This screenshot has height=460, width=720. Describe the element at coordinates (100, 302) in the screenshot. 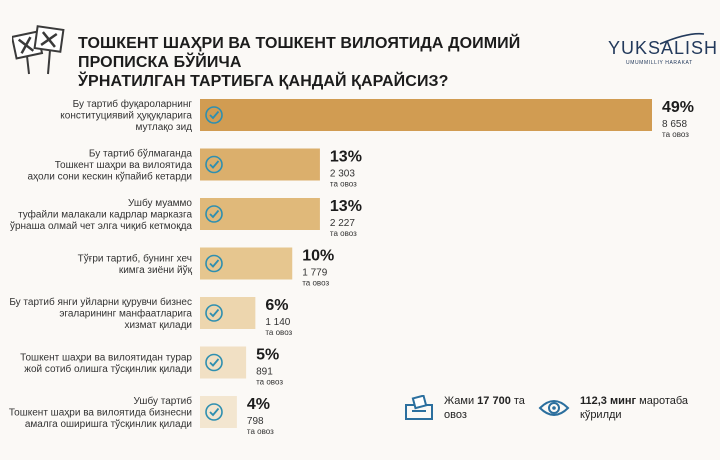

I see `category-label: Бу тартиб янги уйларни қурувчи бизнес` at that location.